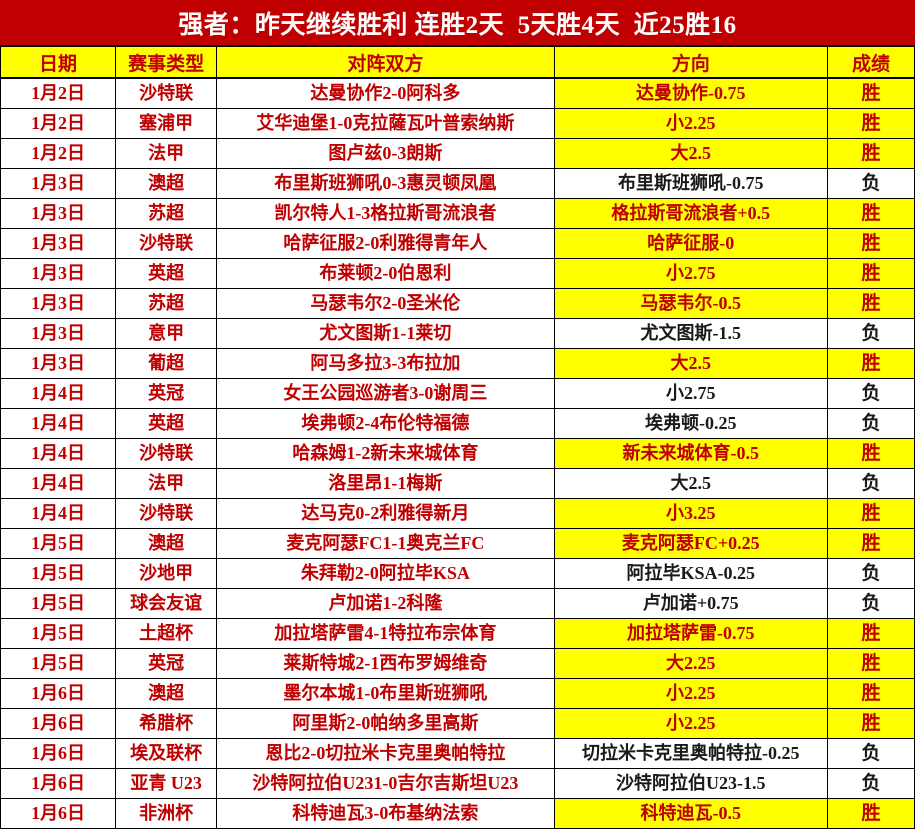  Describe the element at coordinates (457, 633) in the screenshot. I see `table-row: 1月5日 土超杯 加拉塔萨雷4-1特拉布宗体育 加拉塔萨雷-0.75 胜` at that location.